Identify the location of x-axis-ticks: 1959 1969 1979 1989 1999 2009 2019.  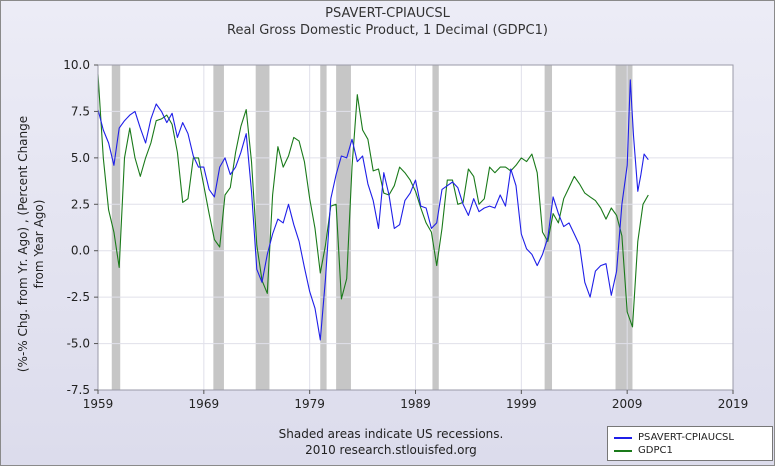
(416, 400).